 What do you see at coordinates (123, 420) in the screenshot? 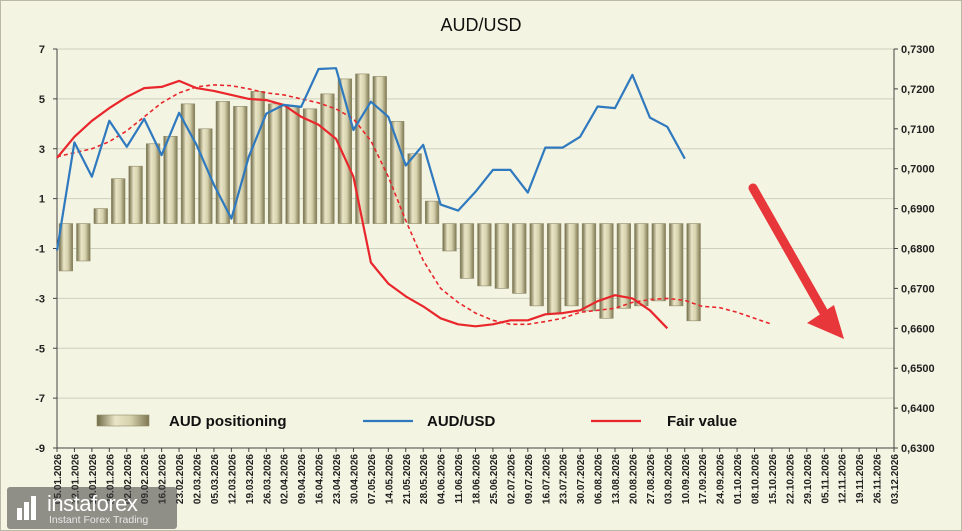
I see `legend-swatch-aud-positioning` at bounding box center [123, 420].